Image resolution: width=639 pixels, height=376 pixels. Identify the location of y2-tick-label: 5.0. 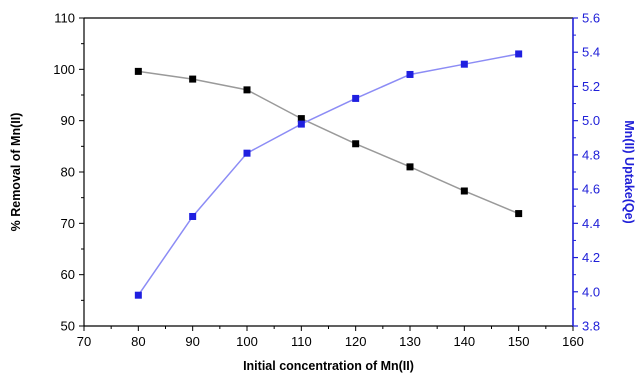
(591, 120).